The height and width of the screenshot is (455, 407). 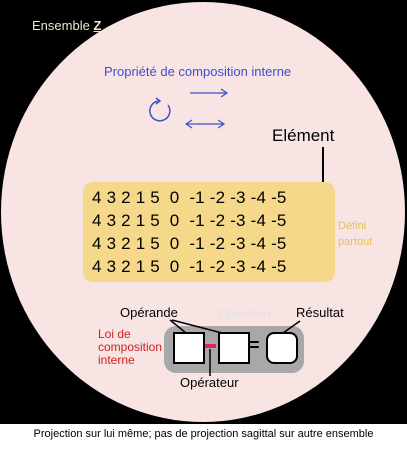 What do you see at coordinates (320, 312) in the screenshot?
I see `resultat-label: Résultat` at bounding box center [320, 312].